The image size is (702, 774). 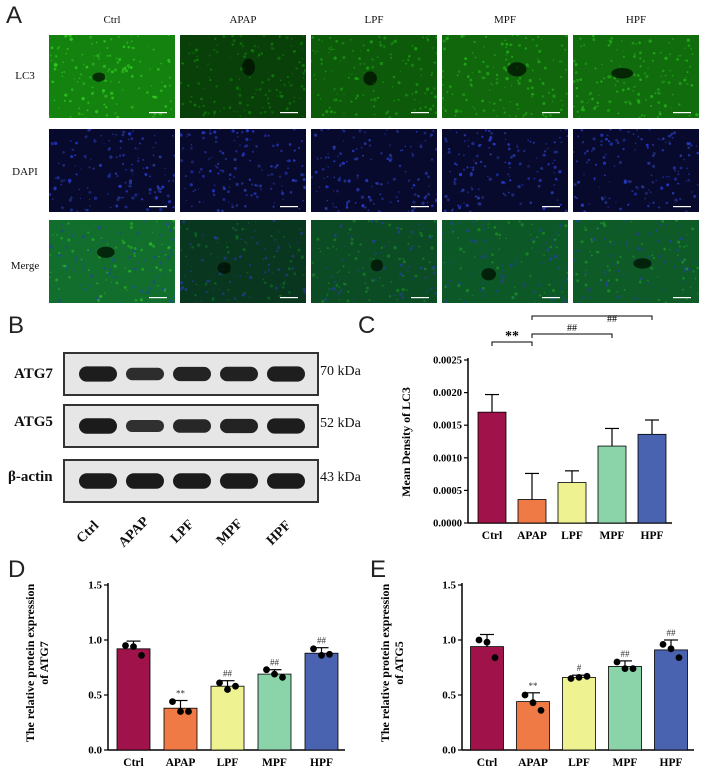 I want to click on significance-marker: #, so click(x=579, y=668).